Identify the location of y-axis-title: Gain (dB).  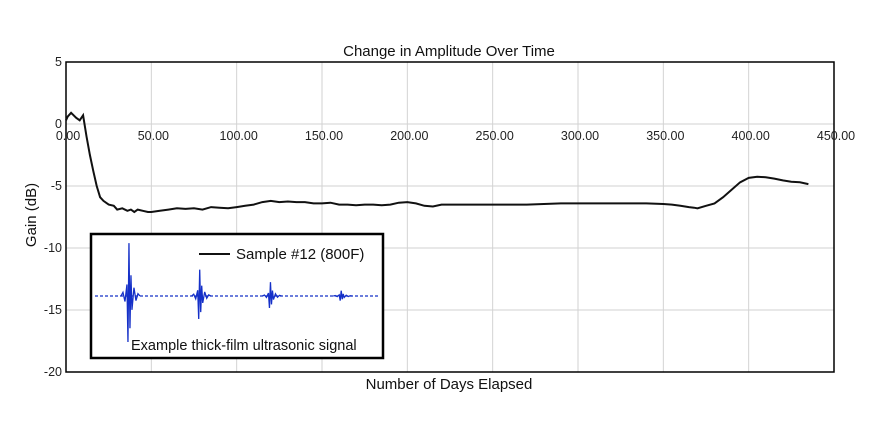
(31, 215).